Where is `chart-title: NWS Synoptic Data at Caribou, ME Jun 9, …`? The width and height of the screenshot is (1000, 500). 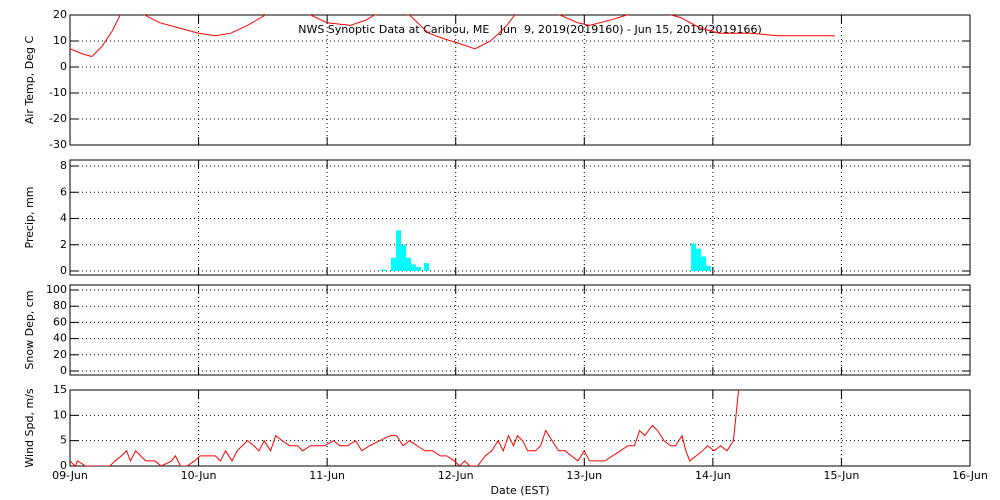
chart-title: NWS Synoptic Data at Caribou, ME Jun 9, … is located at coordinates (530, 29).